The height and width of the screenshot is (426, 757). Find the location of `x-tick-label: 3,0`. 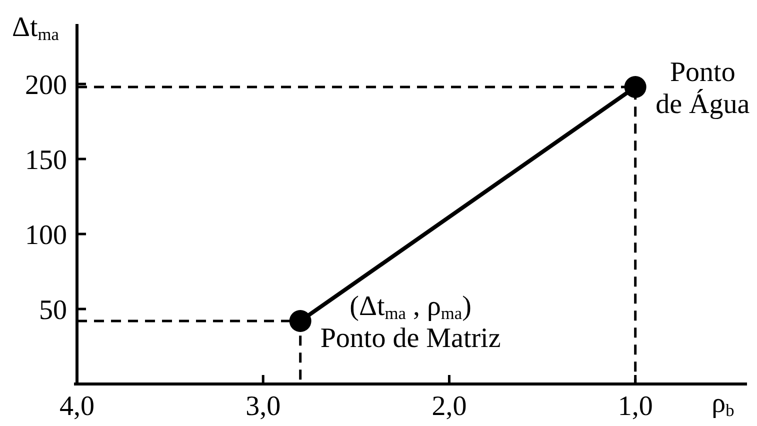

x-tick-label: 3,0 is located at coordinates (263, 406).